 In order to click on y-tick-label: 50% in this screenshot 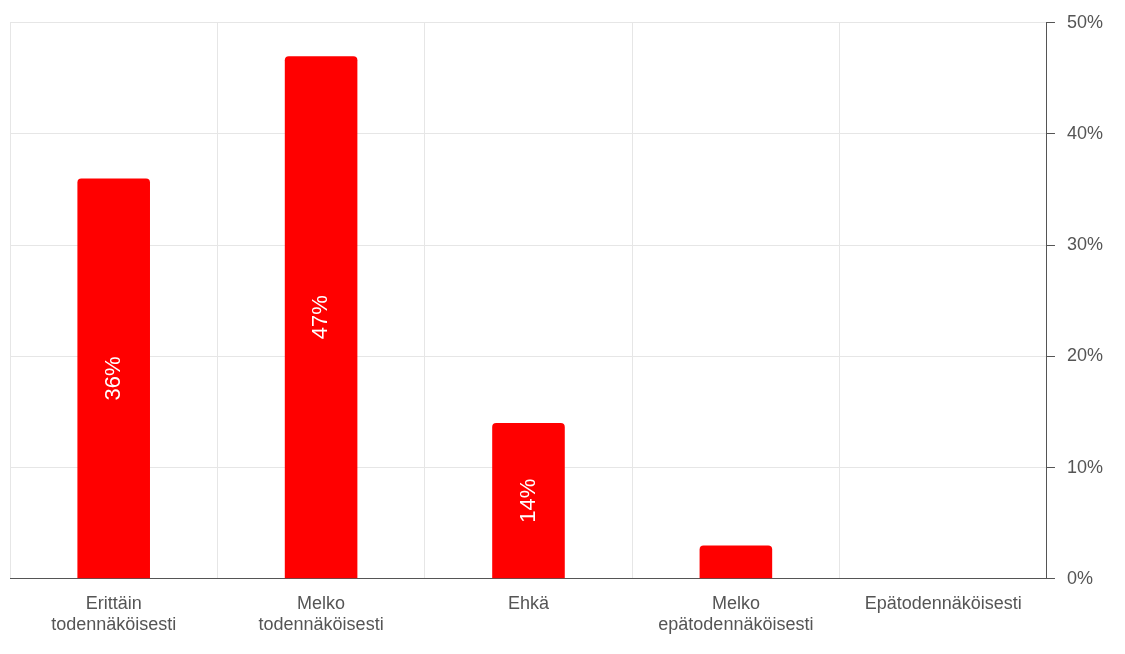, I will do `click(1084, 21)`.